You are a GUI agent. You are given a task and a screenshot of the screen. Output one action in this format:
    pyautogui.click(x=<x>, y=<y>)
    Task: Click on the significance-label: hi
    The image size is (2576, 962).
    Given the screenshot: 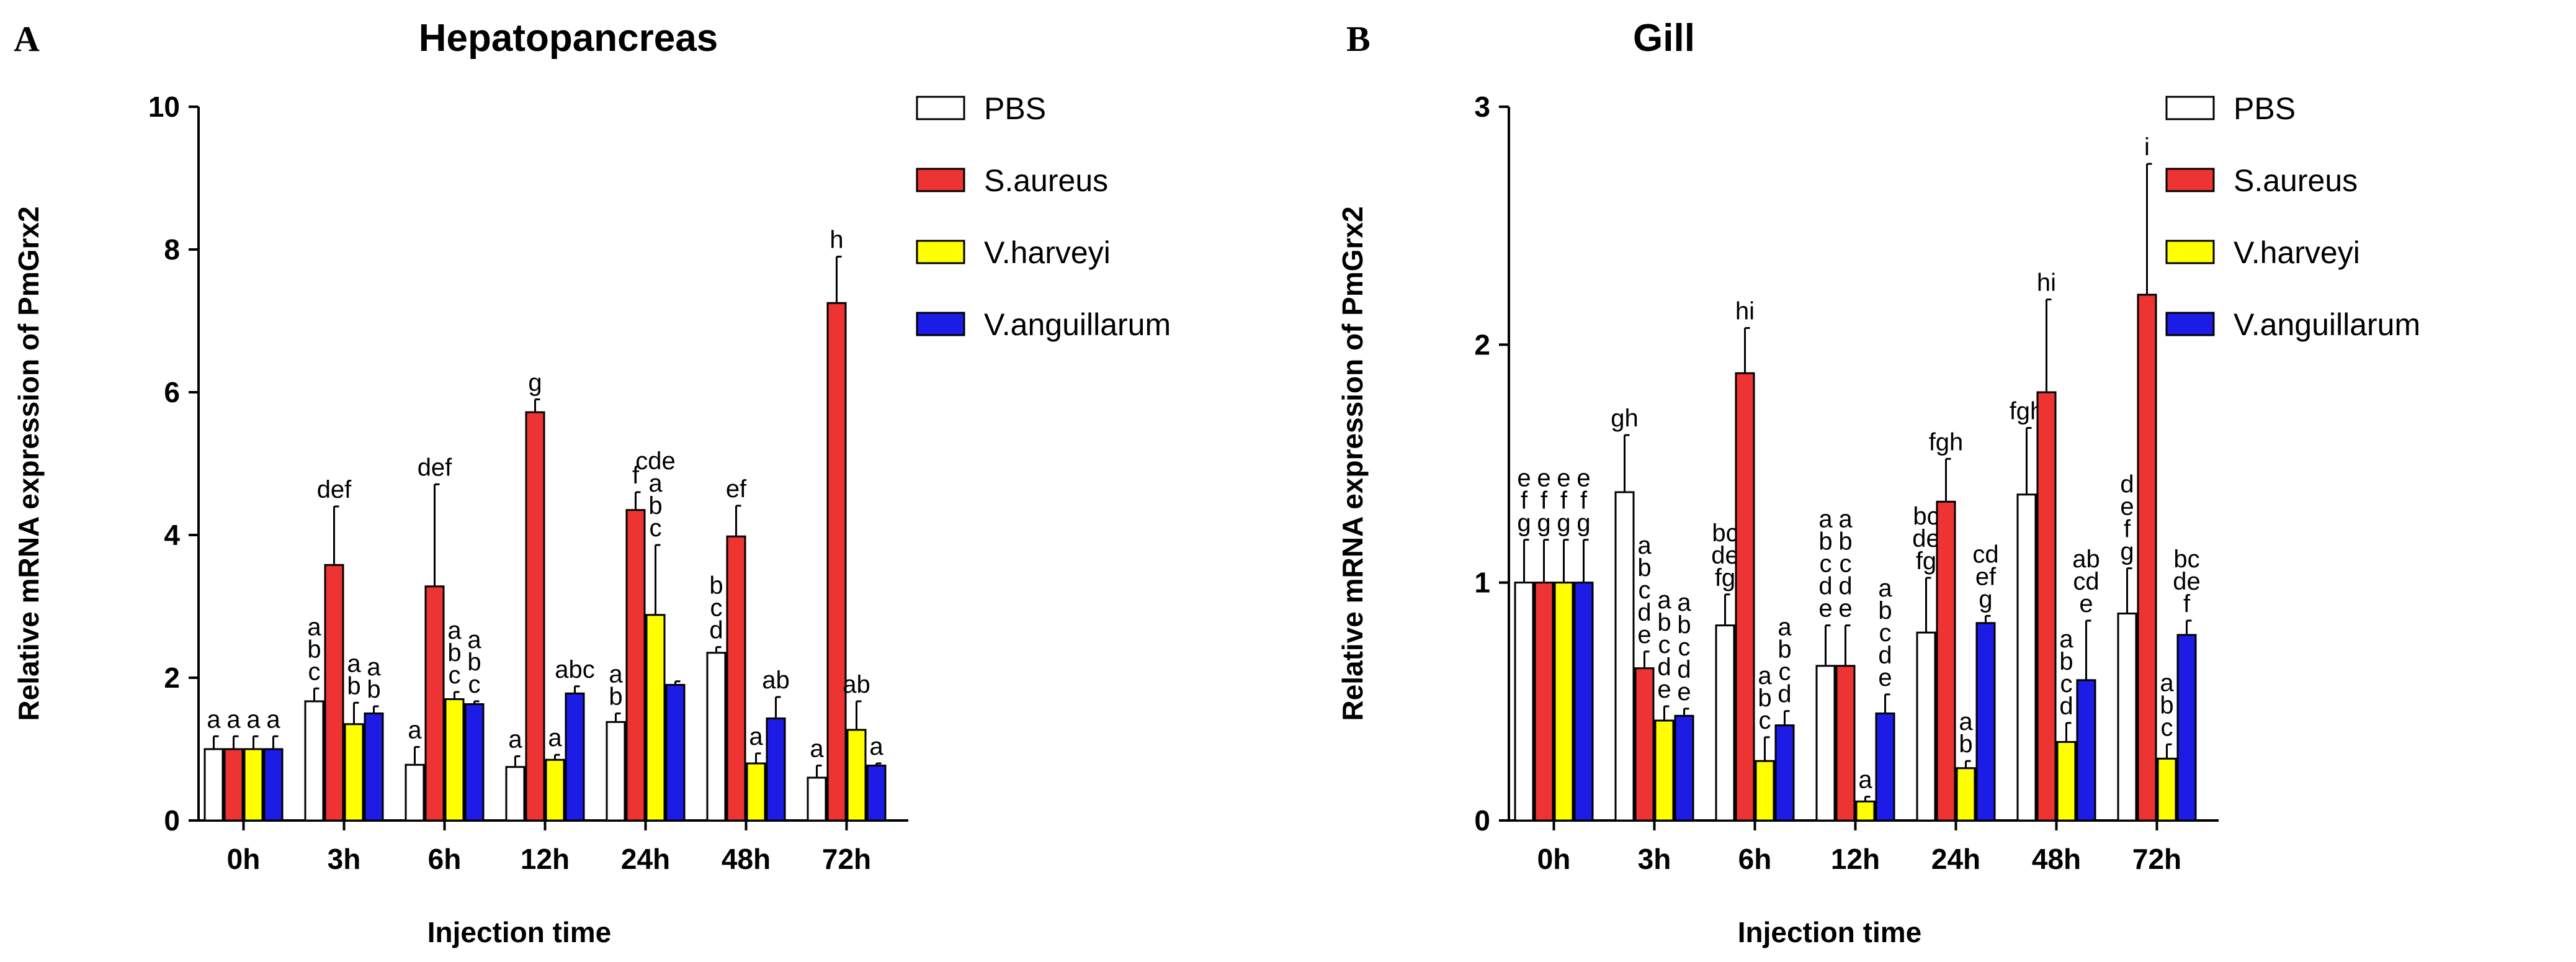 What is the action you would take?
    pyautogui.click(x=1745, y=311)
    